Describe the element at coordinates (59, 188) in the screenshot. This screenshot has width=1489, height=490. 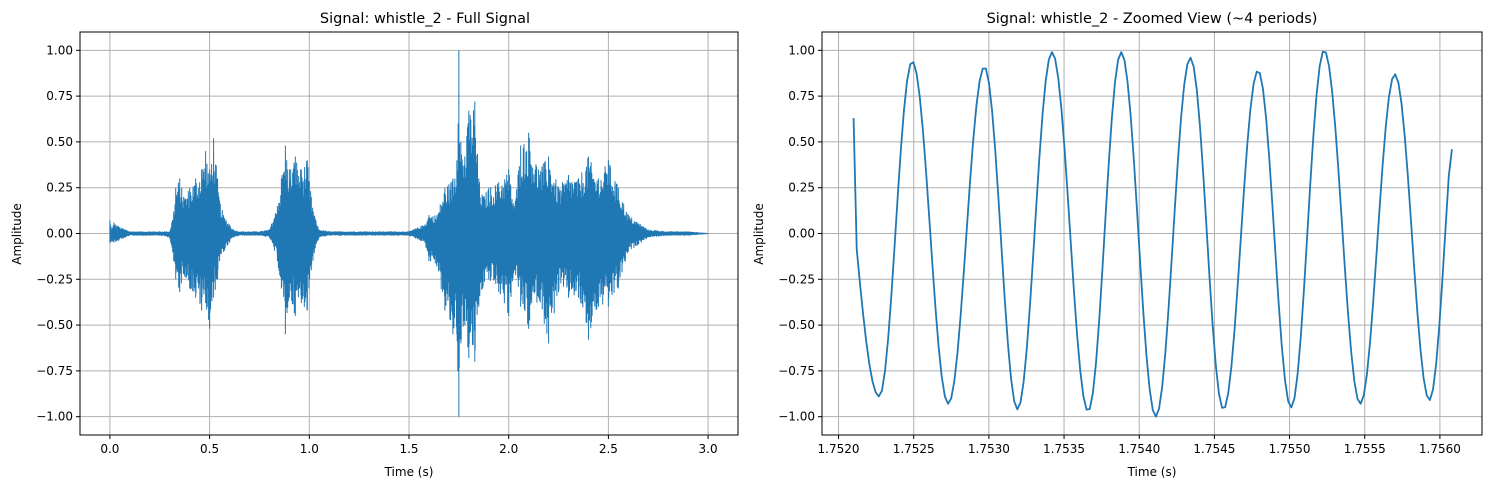
I see `left-chart-y-tick-label: 0.25` at that location.